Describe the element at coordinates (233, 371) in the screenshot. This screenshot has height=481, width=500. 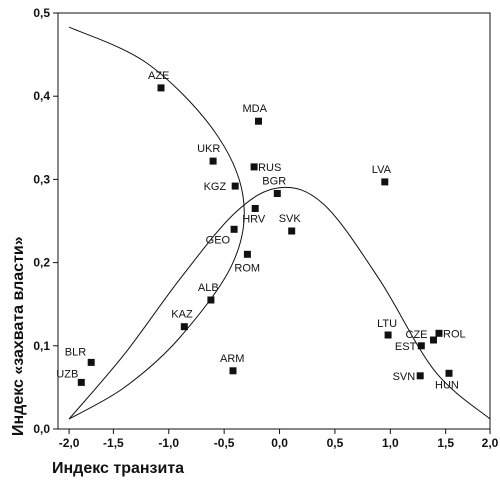
I see `point-arm` at that location.